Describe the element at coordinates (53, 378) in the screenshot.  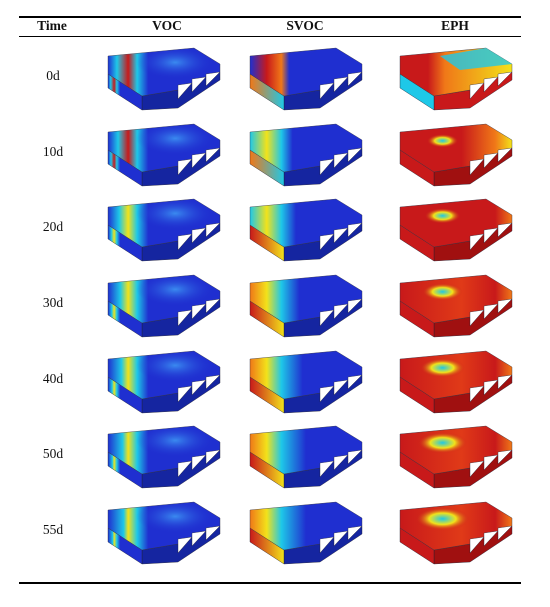
I see `row-time-label: 40d` at that location.